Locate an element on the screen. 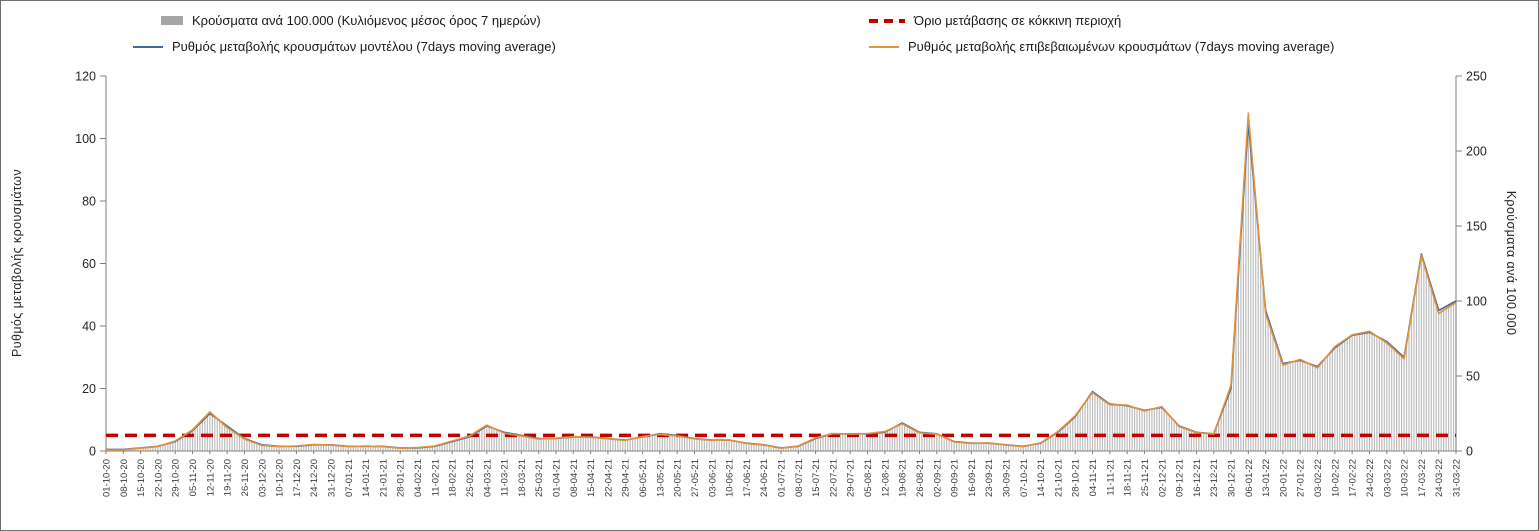 The width and height of the screenshot is (1539, 531). x-axis-label: 29-10-20 is located at coordinates (176, 478).